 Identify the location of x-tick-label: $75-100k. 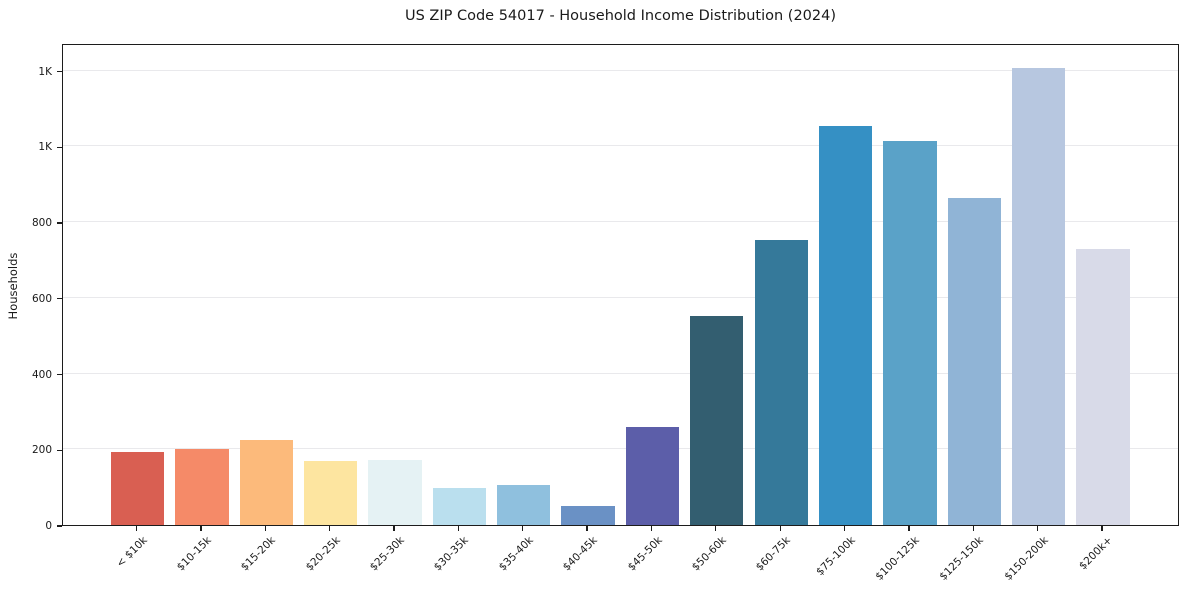
(835, 556).